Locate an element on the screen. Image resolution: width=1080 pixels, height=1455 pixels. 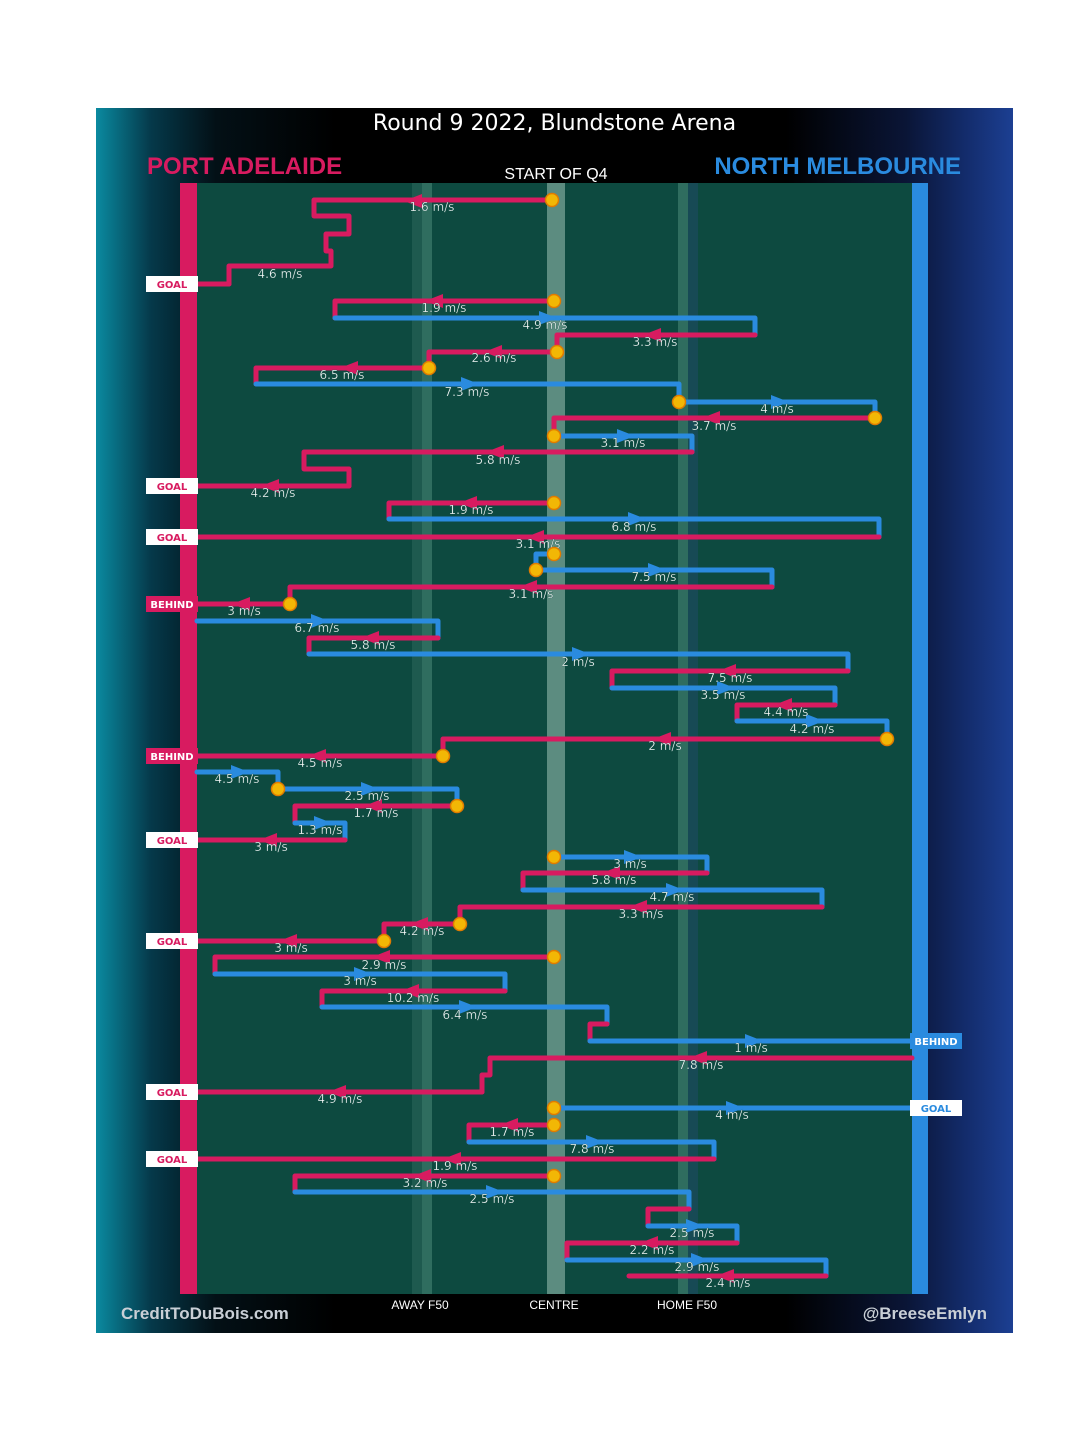
speed-label: 2 m/s is located at coordinates (664, 746).